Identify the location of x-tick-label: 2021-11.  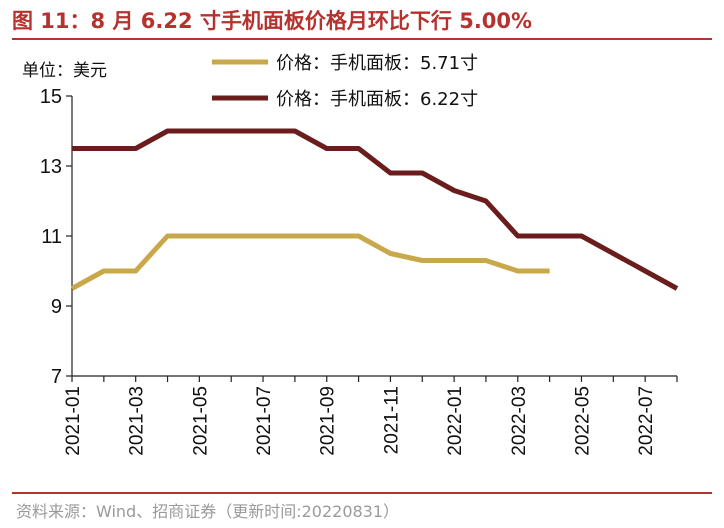
(391, 420).